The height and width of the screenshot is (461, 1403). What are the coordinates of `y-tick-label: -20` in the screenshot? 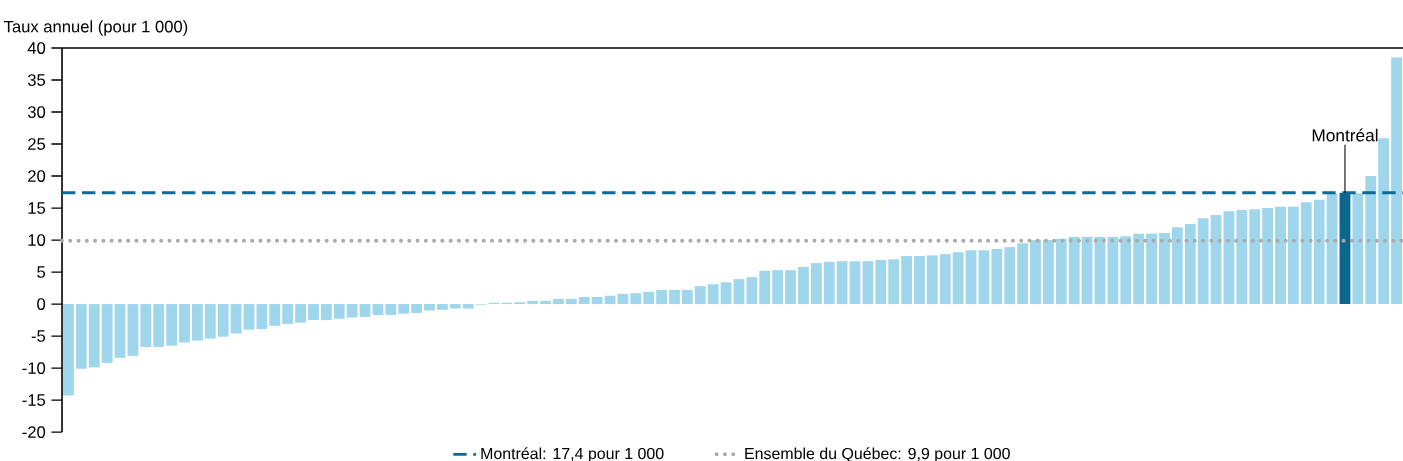 It's located at (34, 432).